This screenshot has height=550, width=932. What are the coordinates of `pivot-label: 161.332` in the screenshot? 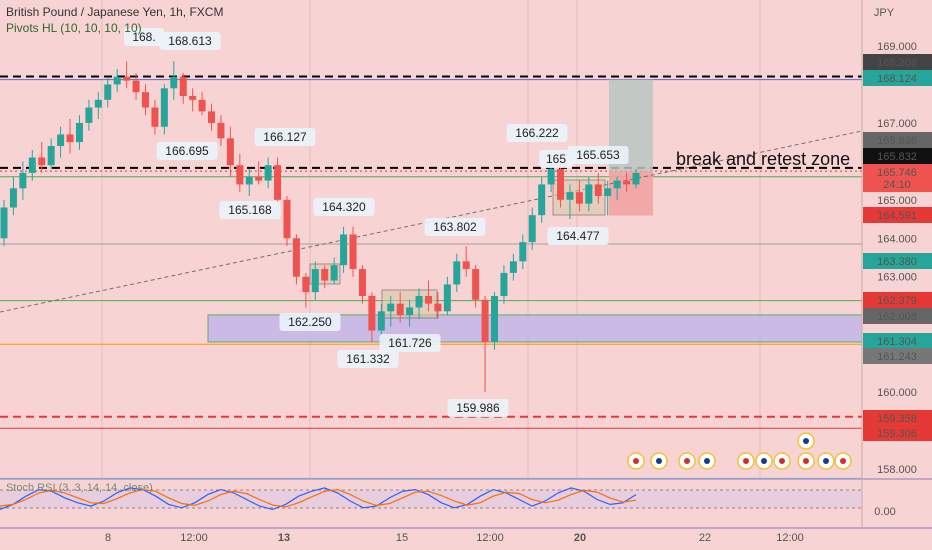 It's located at (368, 359).